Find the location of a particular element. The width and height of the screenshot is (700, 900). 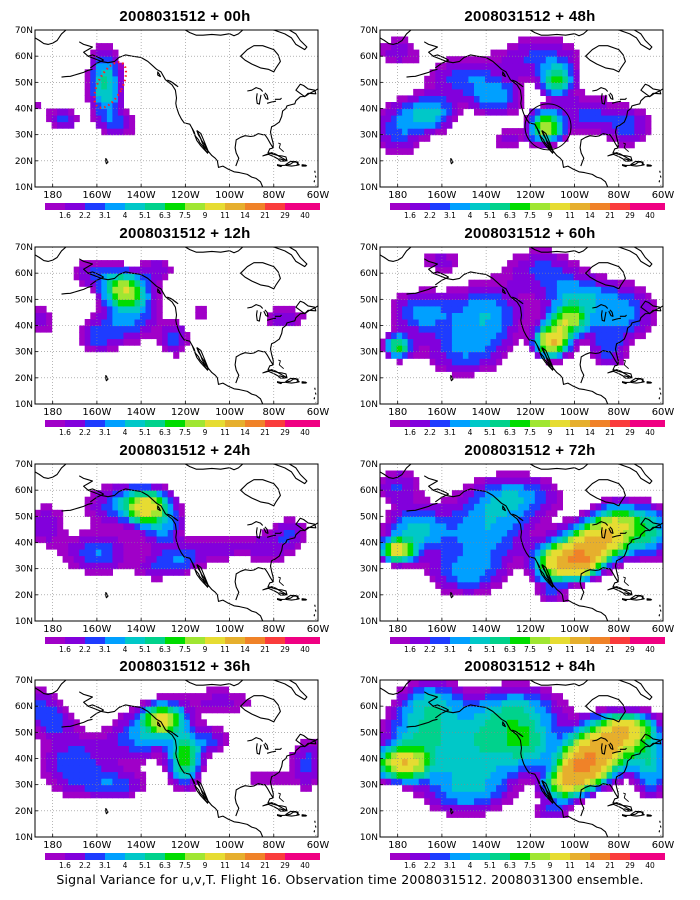

colorbar-label: 9 is located at coordinates (205, 215).